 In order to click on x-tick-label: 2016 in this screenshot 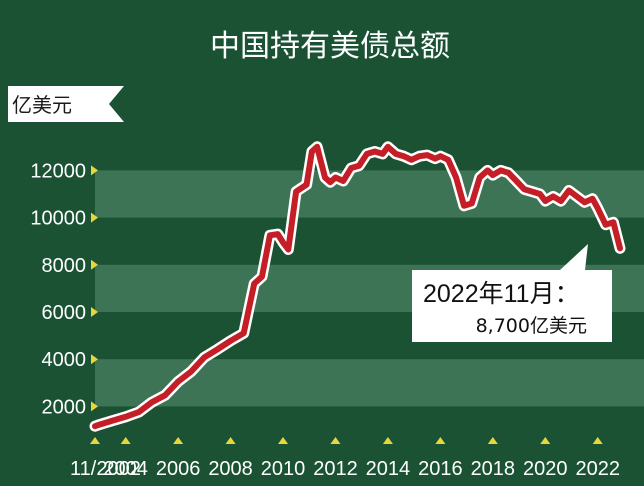, I will do `click(440, 469)`.